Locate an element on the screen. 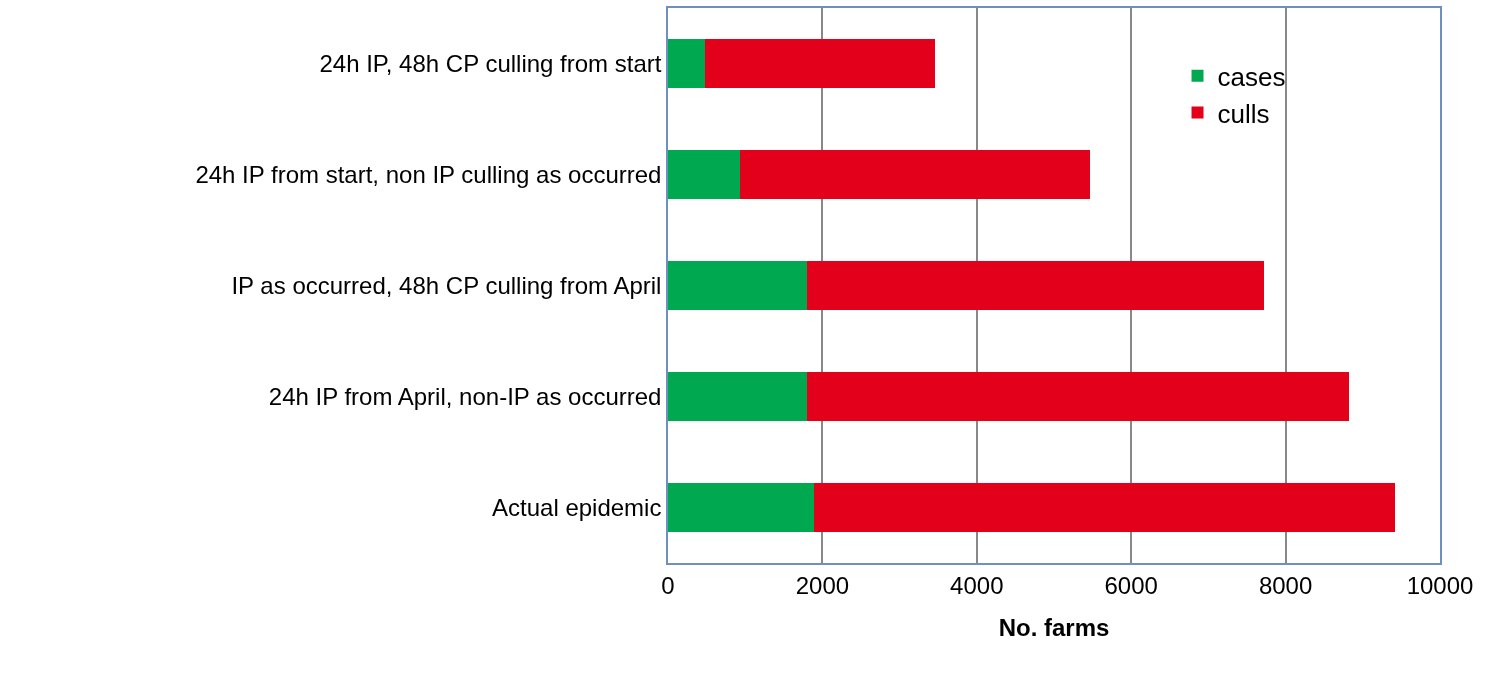  y-tick-label: 24h IP from April, non-IP as occurred is located at coordinates (465, 396).